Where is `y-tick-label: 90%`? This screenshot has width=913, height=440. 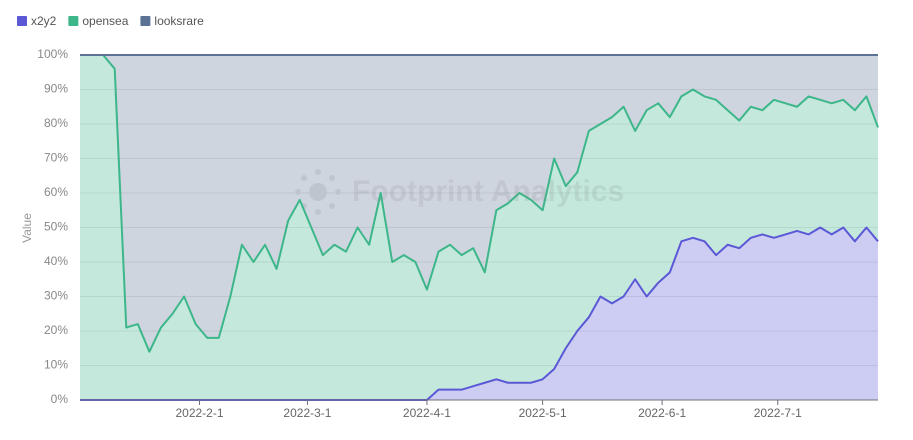
y-tick-label: 90% is located at coordinates (56, 89).